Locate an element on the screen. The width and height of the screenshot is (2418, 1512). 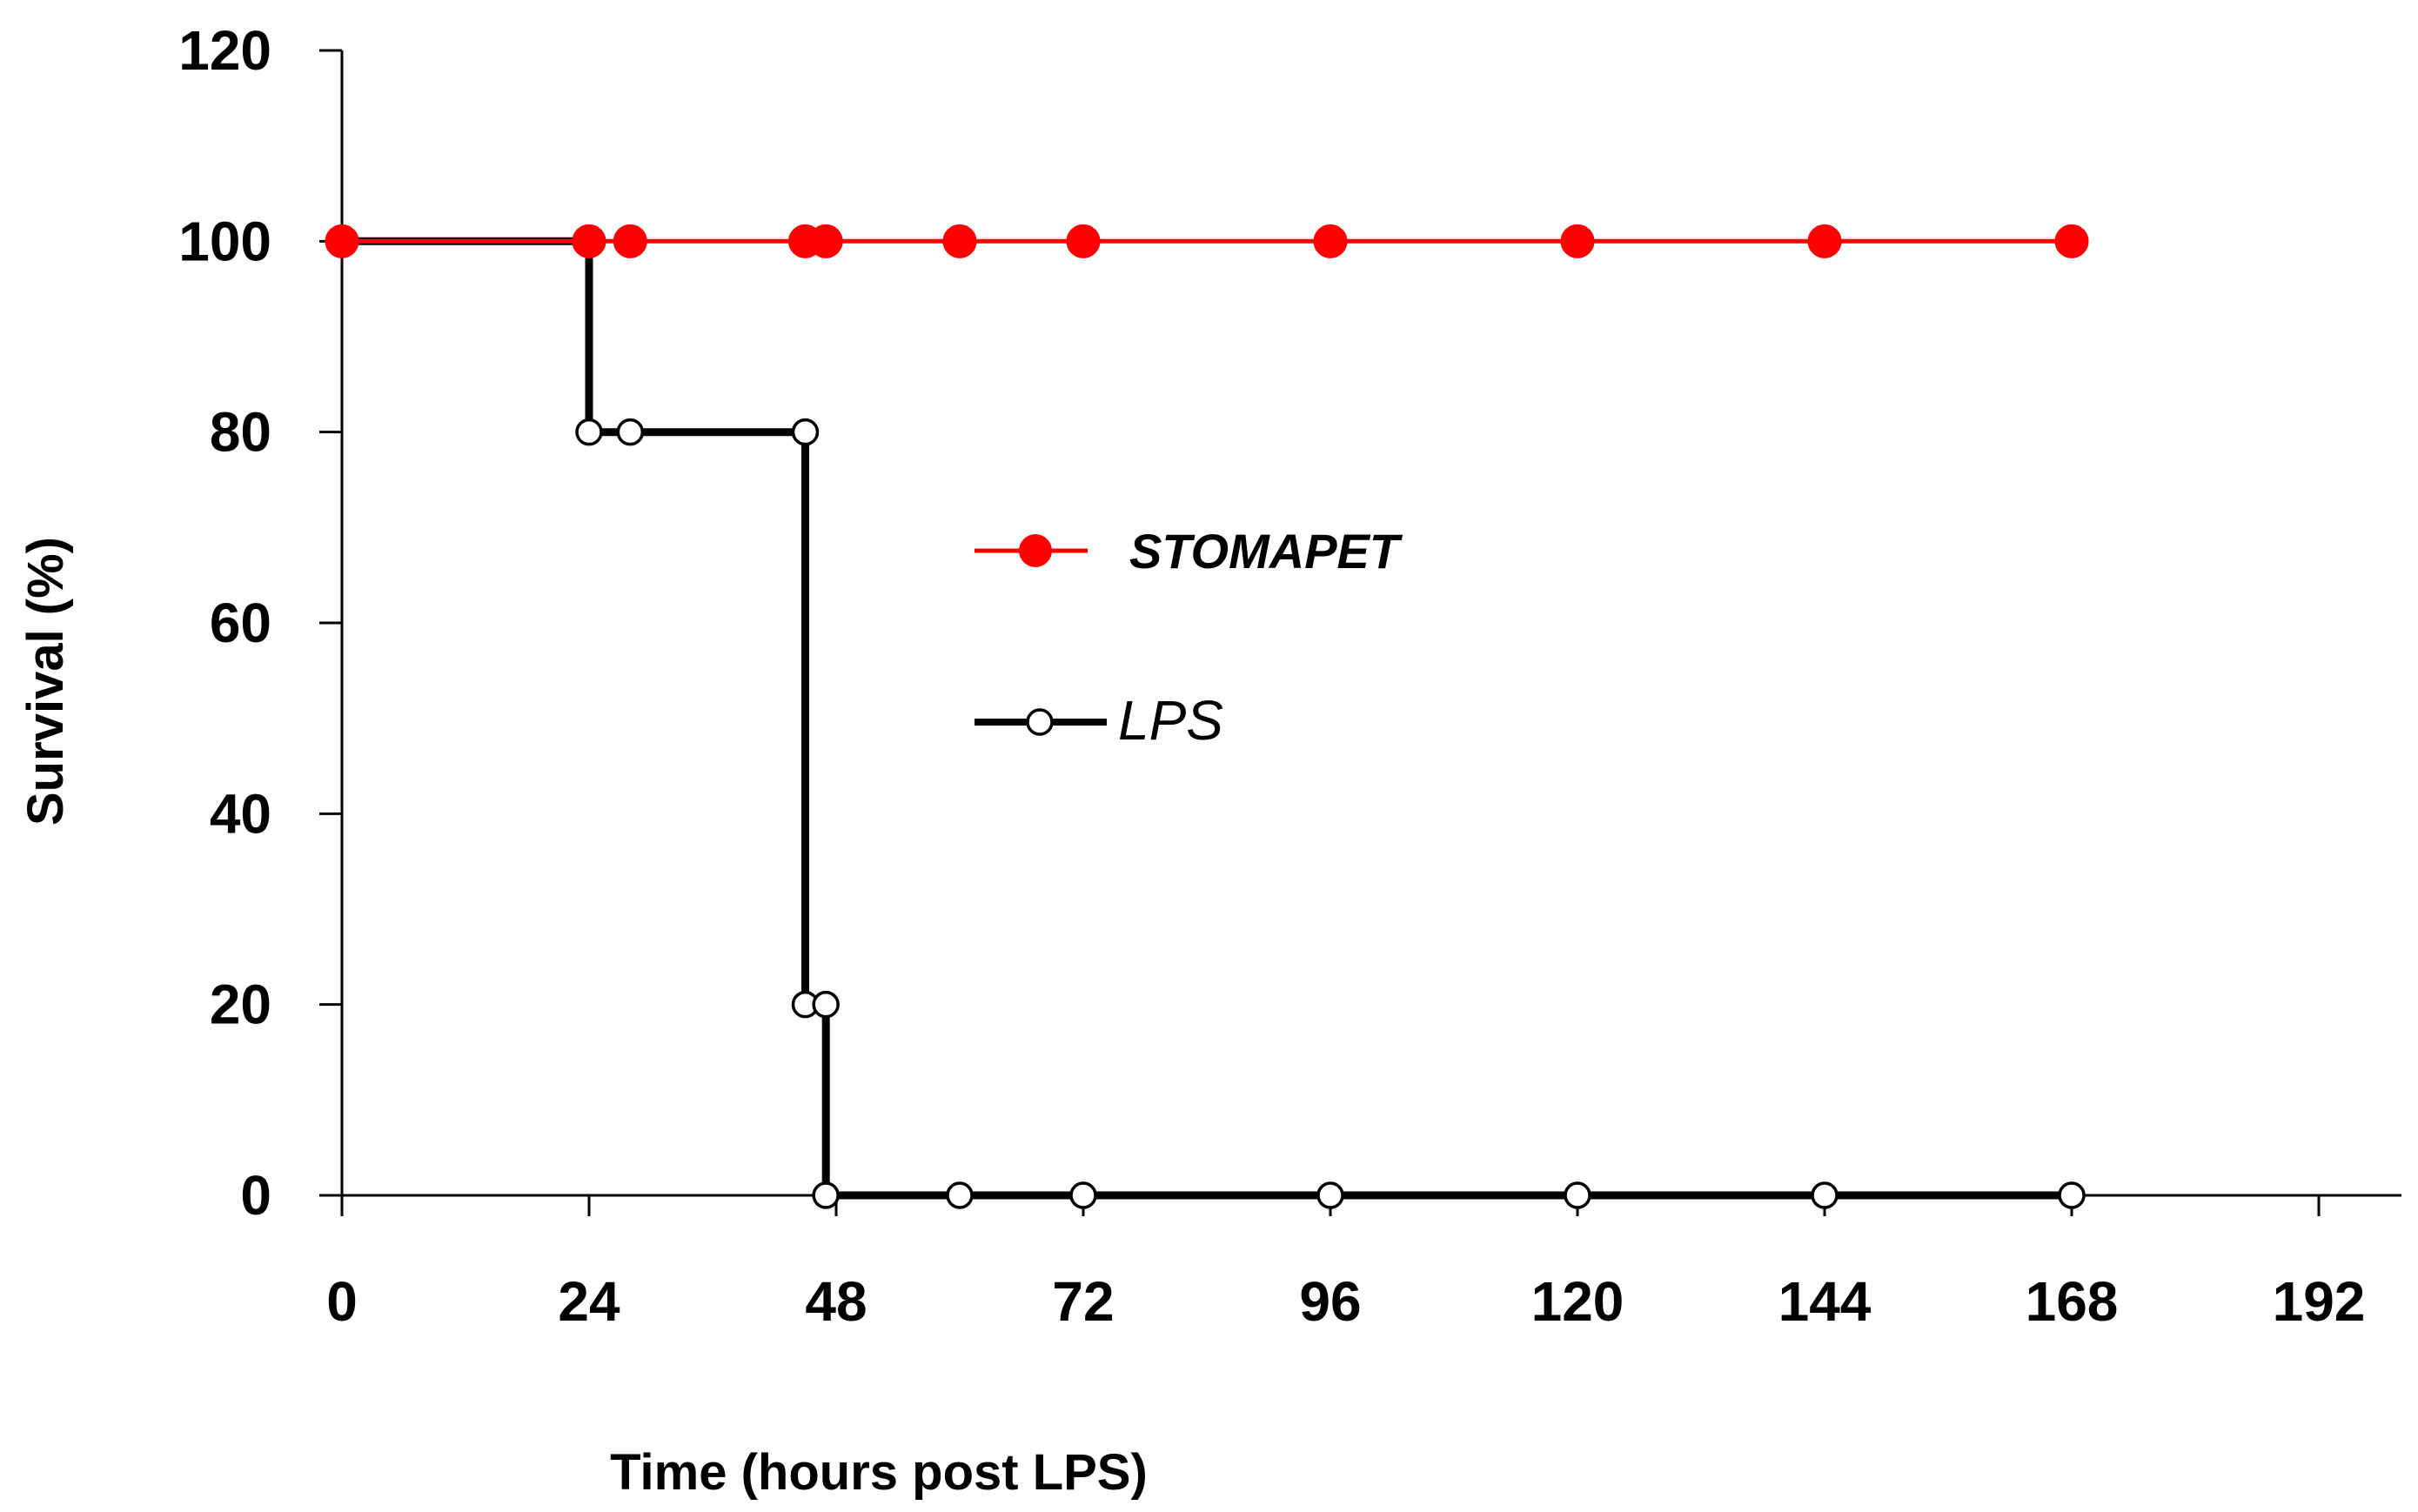
legend: STOMAPET LPS is located at coordinates (1189, 638).